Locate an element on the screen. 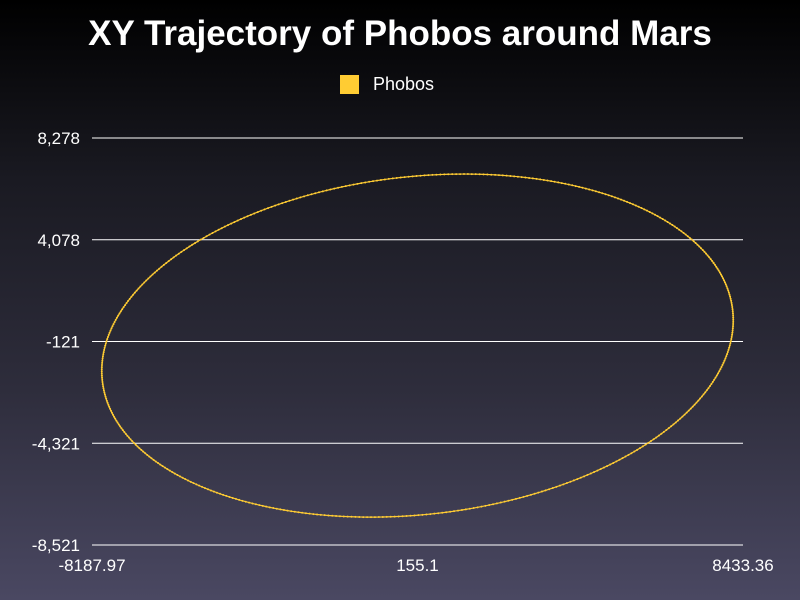 The width and height of the screenshot is (800, 600). x-tick-label: -8187.97 is located at coordinates (91, 565).